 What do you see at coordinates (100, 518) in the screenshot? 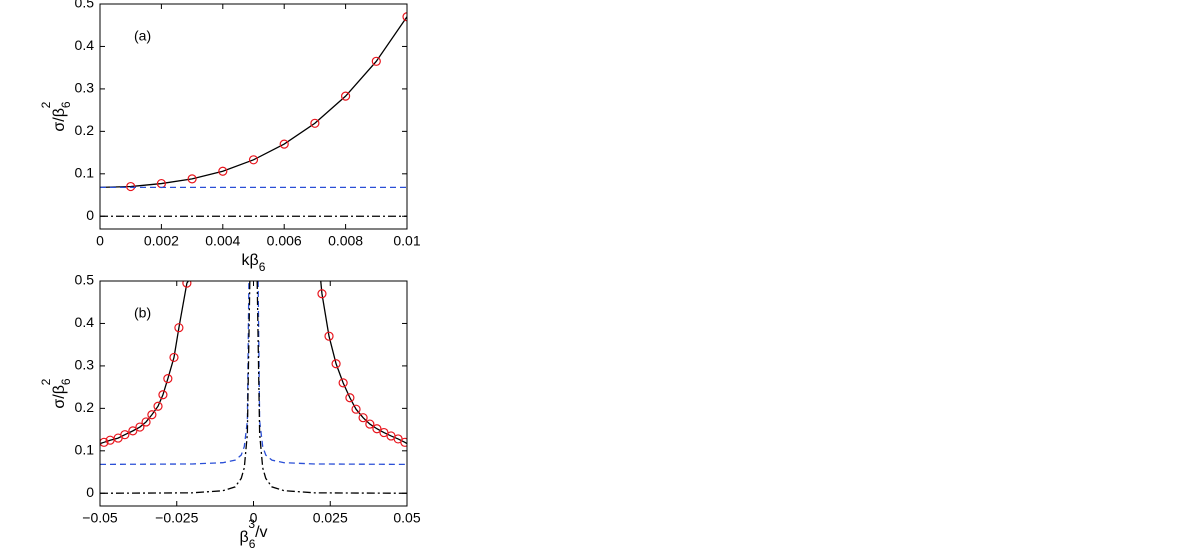
I see `x-tick-label: −0.05` at bounding box center [100, 518].